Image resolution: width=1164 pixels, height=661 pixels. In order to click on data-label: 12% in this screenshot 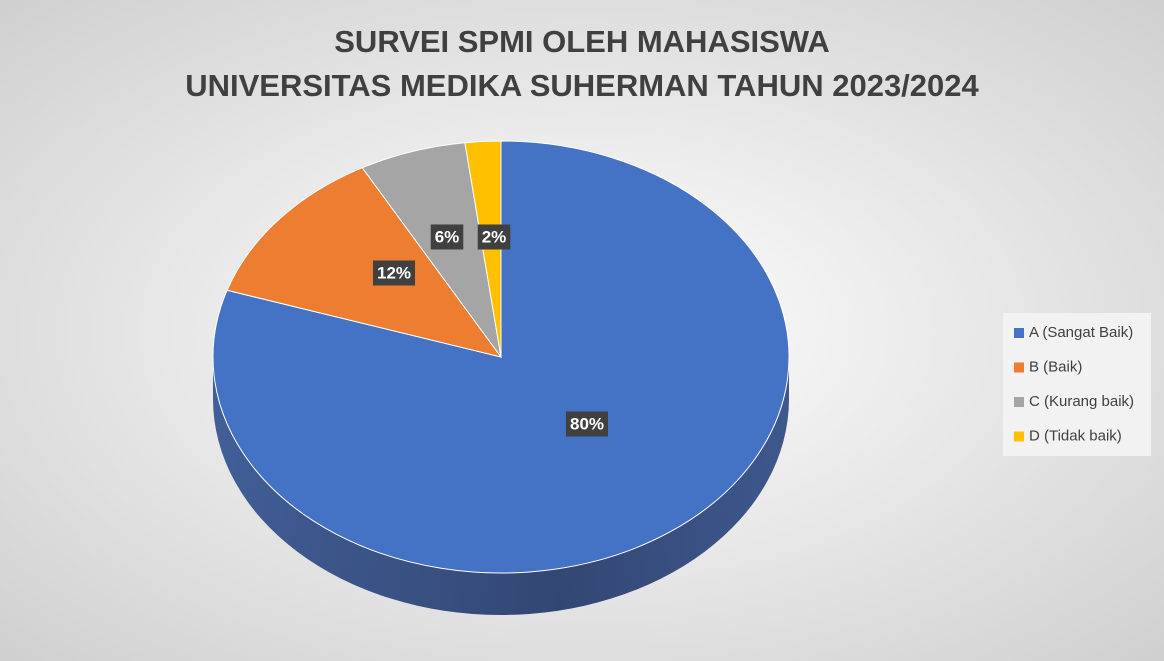, I will do `click(394, 272)`.